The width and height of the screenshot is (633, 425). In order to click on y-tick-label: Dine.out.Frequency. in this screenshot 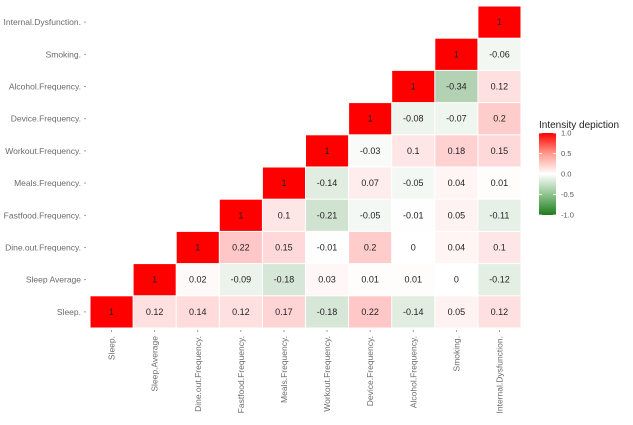, I will do `click(43, 248)`.